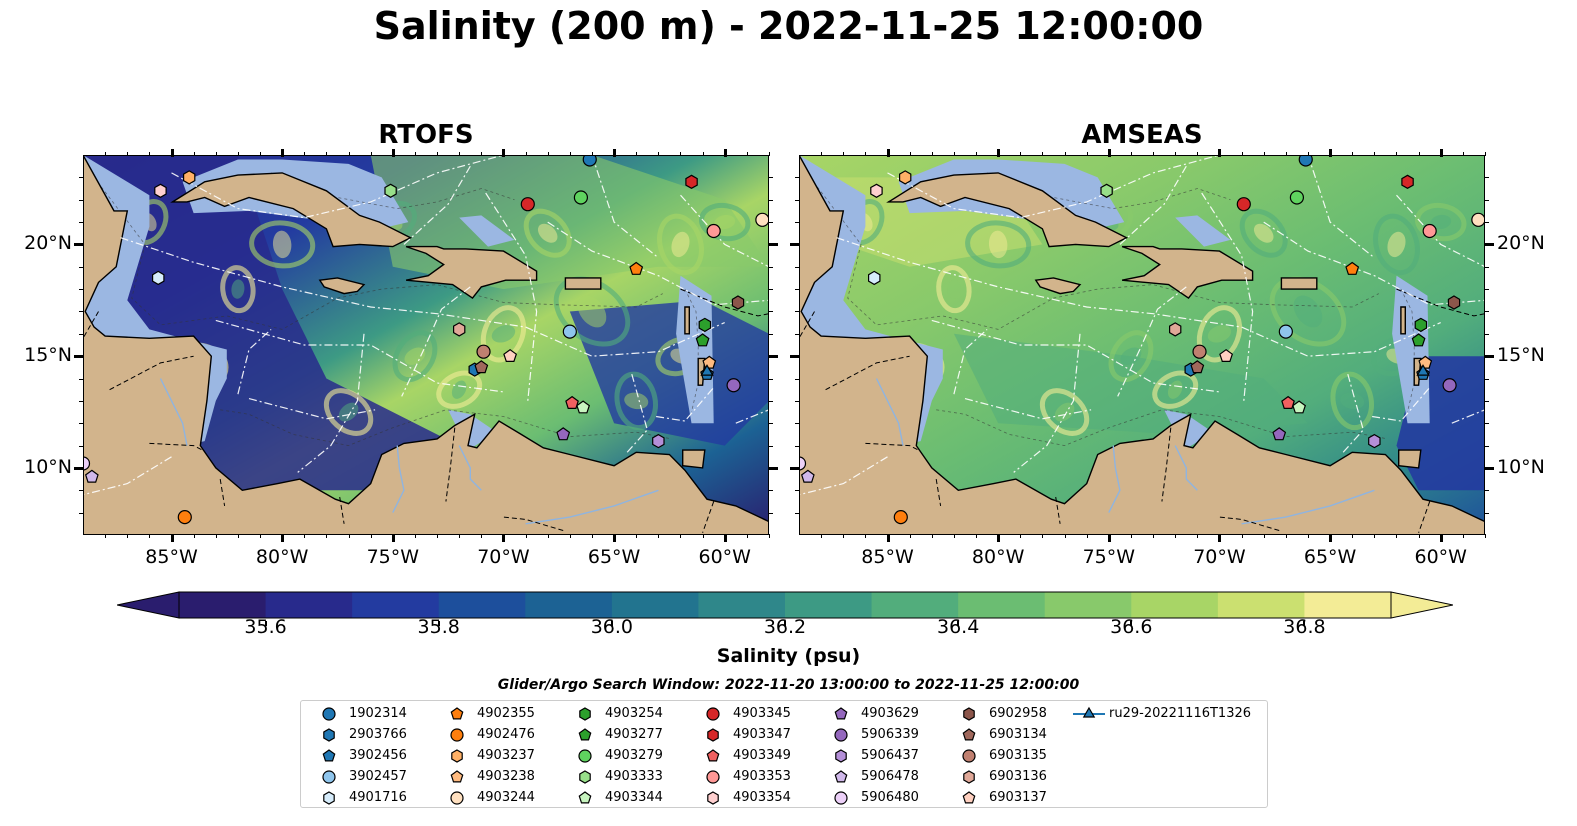 The width and height of the screenshot is (1577, 826). What do you see at coordinates (958, 623) in the screenshot?
I see `colorbar-tick-mark` at bounding box center [958, 623].